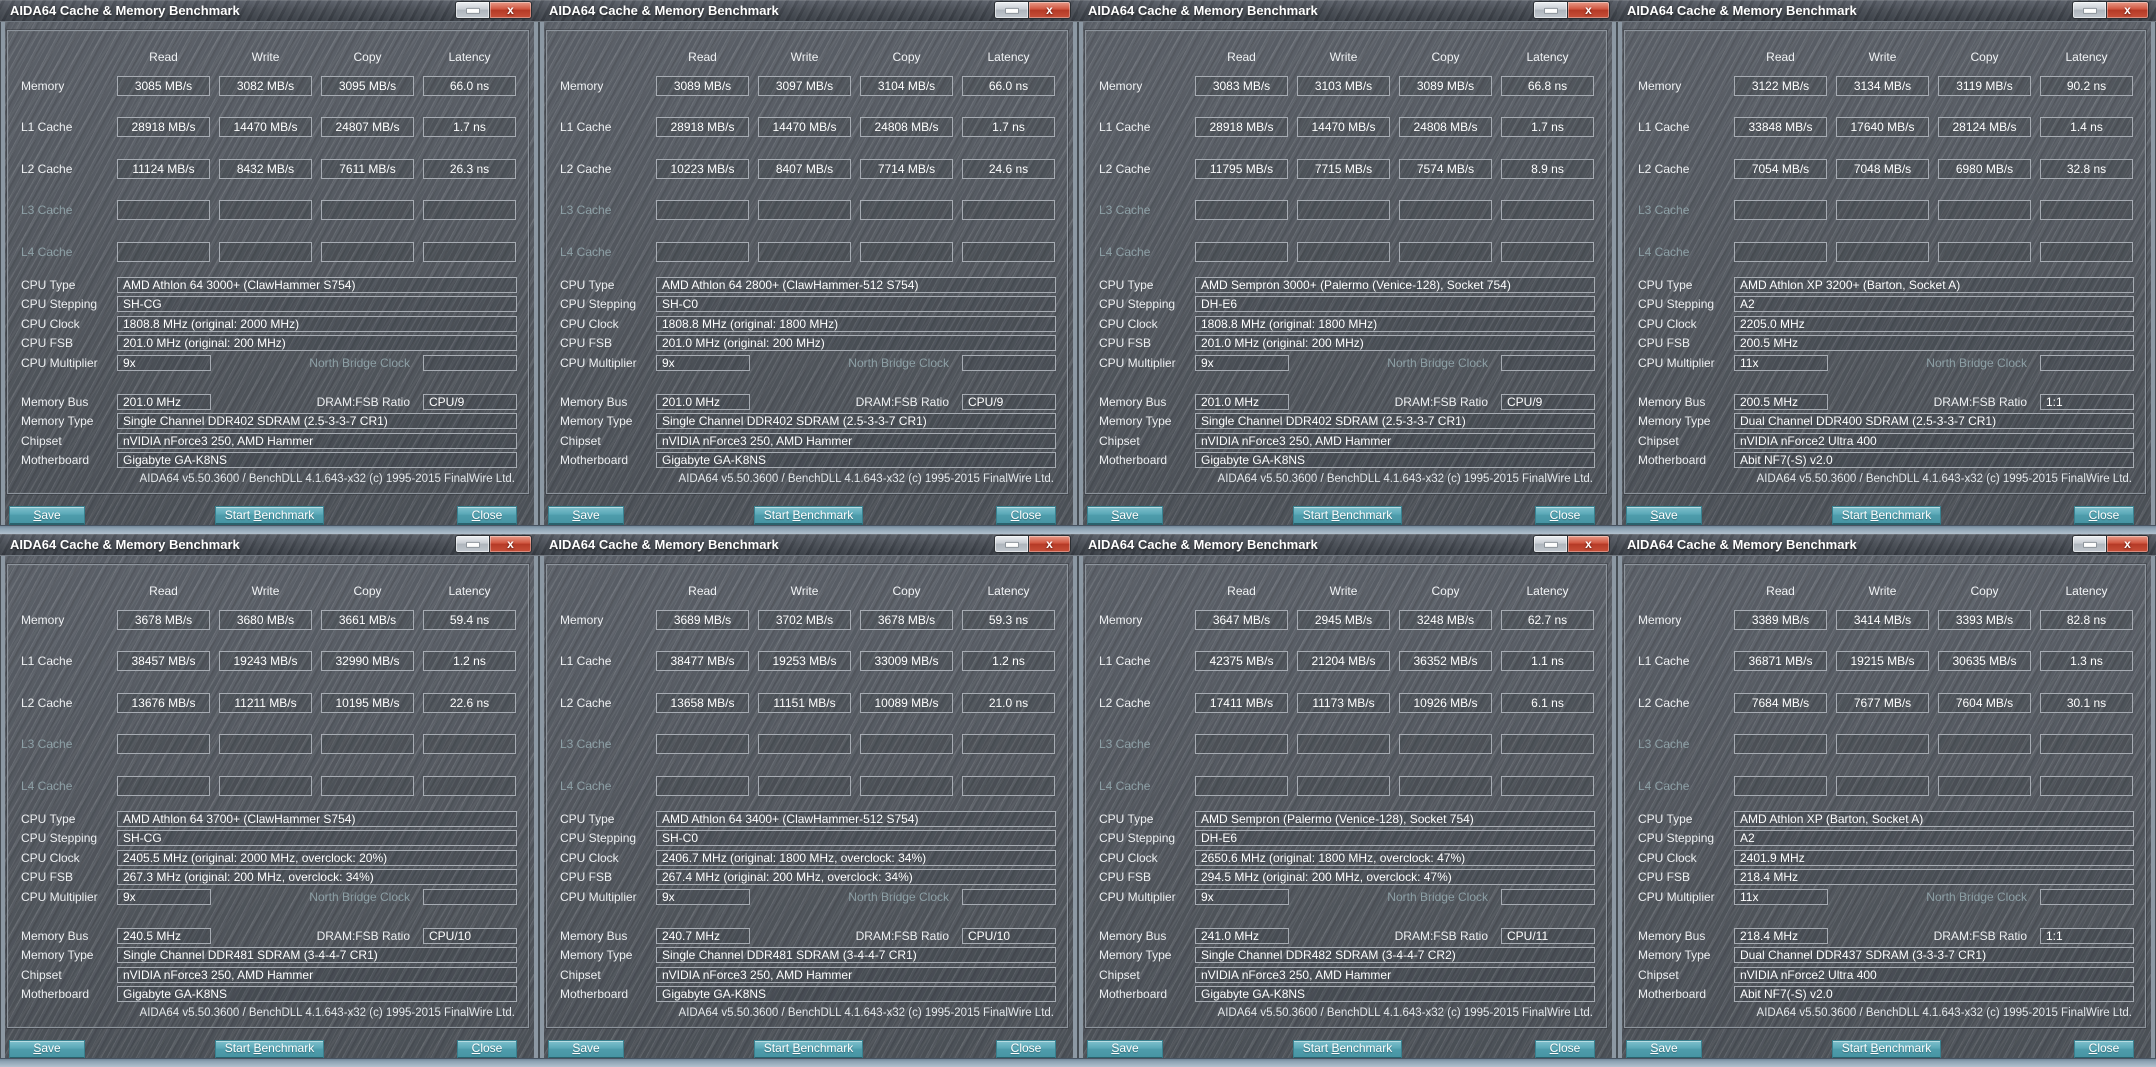  What do you see at coordinates (1934, 441) in the screenshot?
I see `chipset-value: nVIDIA nForce2 Ultra 400` at bounding box center [1934, 441].